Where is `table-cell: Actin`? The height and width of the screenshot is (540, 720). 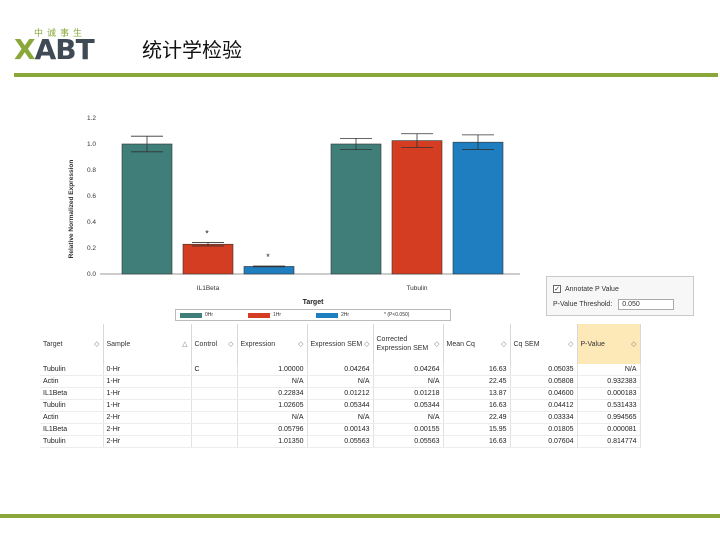
table-cell: Actin is located at coordinates (72, 381).